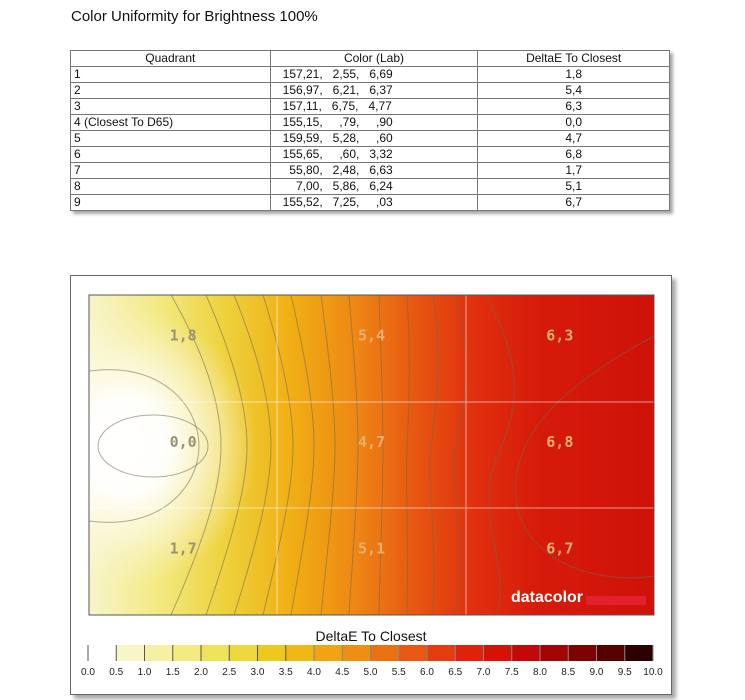 This screenshot has height=700, width=745. I want to click on quadrant-cell: 1, so click(170, 74).